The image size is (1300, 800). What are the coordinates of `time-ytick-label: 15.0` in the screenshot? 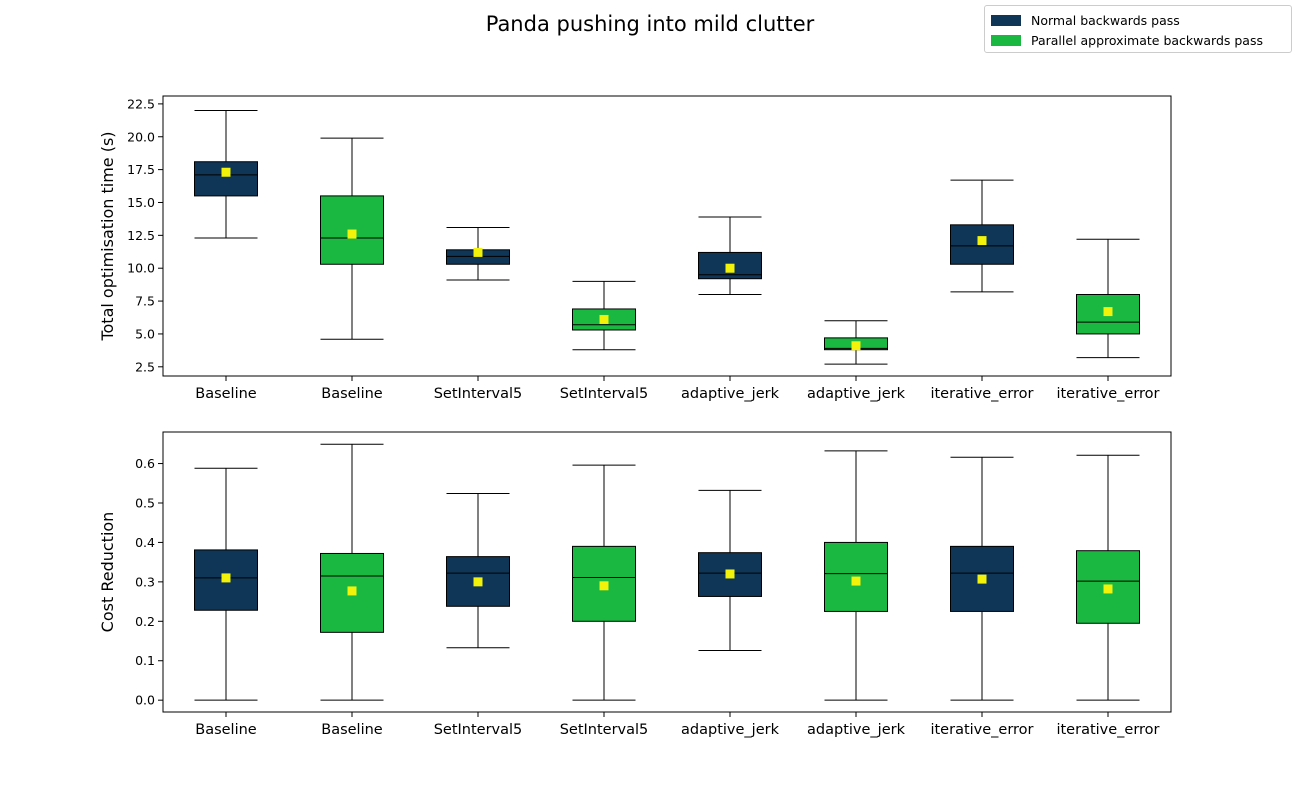 It's located at (141, 202).